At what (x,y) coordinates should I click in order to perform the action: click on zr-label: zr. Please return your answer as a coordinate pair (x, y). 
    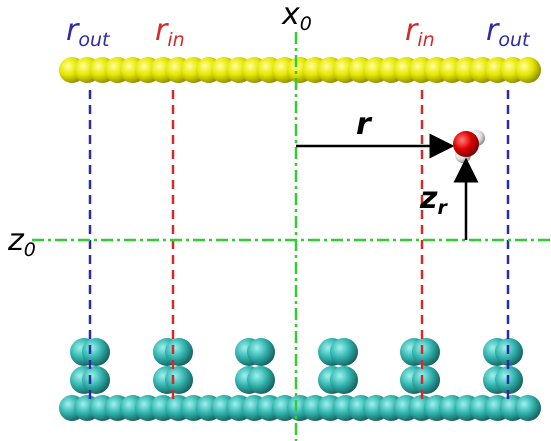
    Looking at the image, I should click on (433, 200).